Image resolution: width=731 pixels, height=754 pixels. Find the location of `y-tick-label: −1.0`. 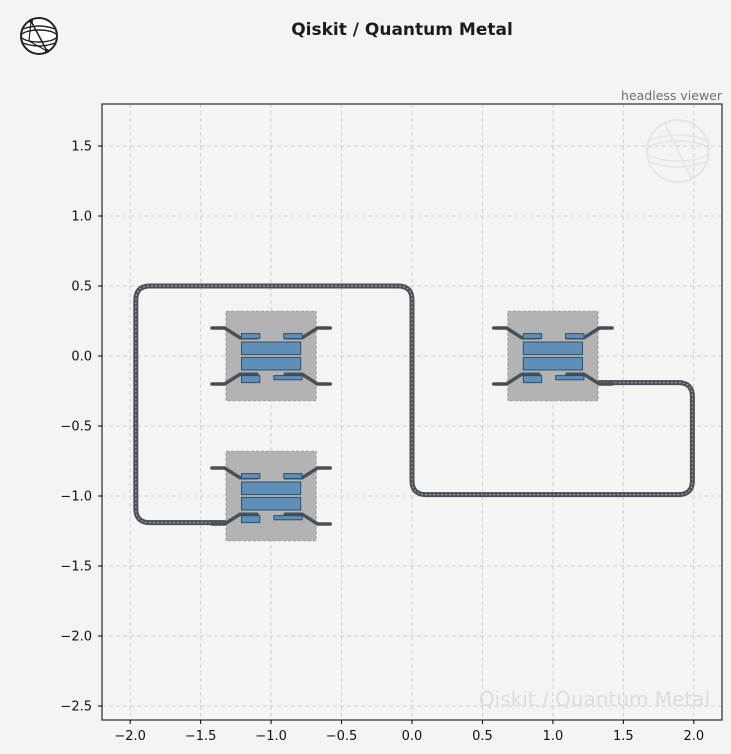

y-tick-label: −1.0 is located at coordinates (76, 497).